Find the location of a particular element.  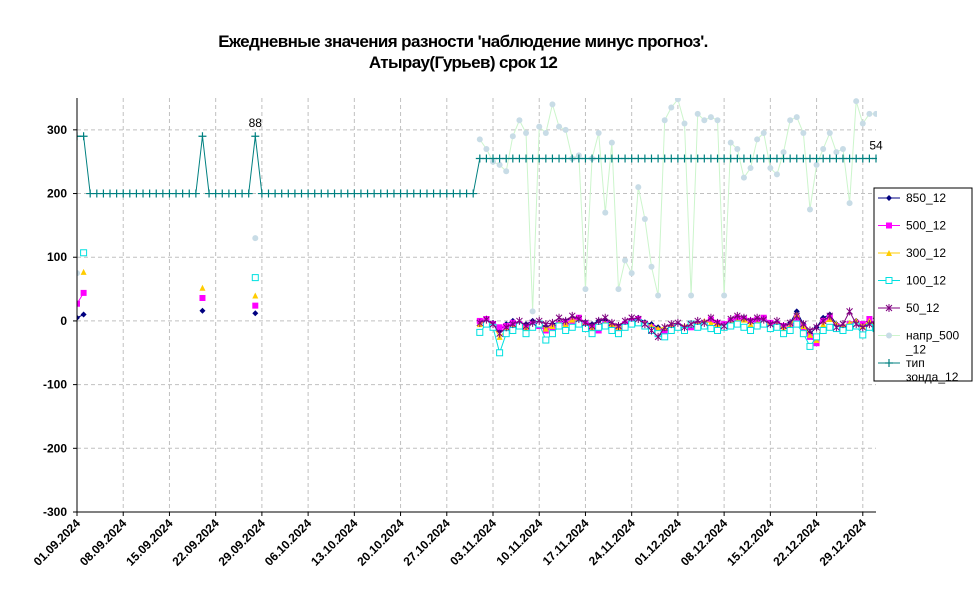

y-tick-label: 200 is located at coordinates (57, 194).